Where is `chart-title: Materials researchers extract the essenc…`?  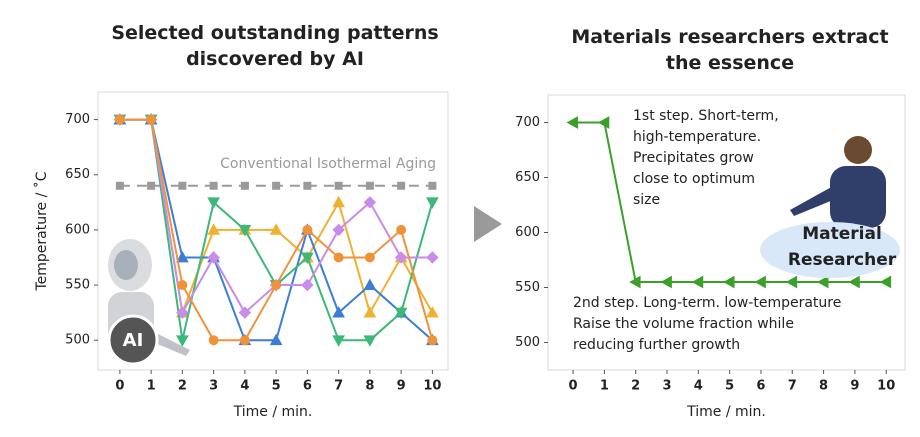
chart-title: Materials researchers extract the essenc… is located at coordinates (730, 50).